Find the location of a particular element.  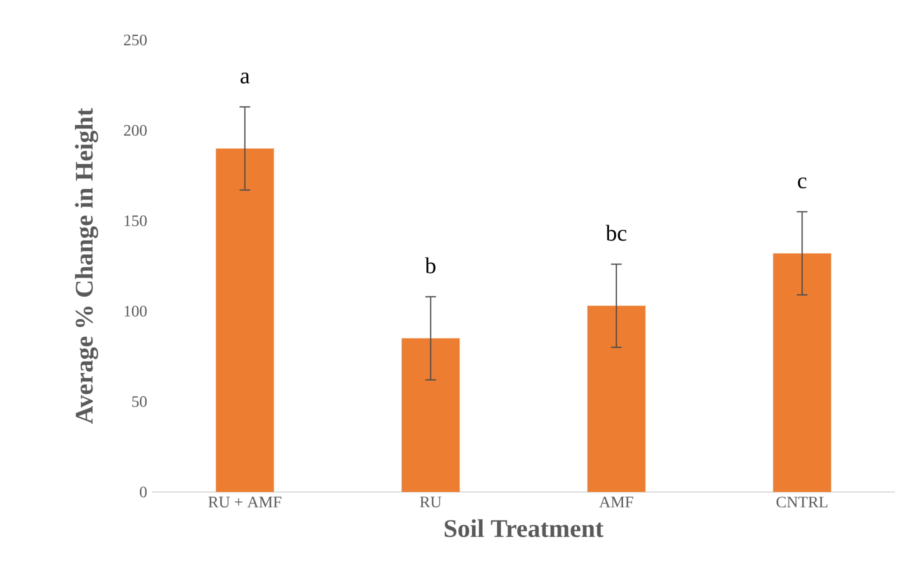

y-tick-label: 100 is located at coordinates (135, 311).